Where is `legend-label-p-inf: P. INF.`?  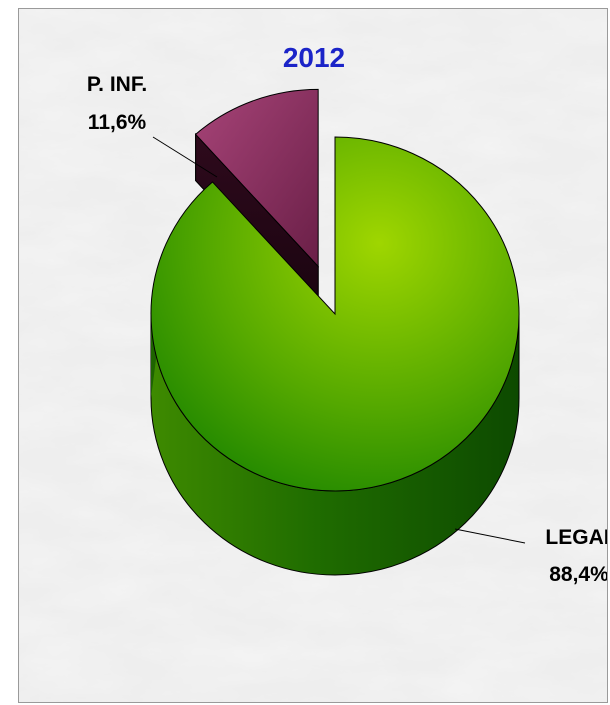 legend-label-p-inf: P. INF. is located at coordinates (117, 84).